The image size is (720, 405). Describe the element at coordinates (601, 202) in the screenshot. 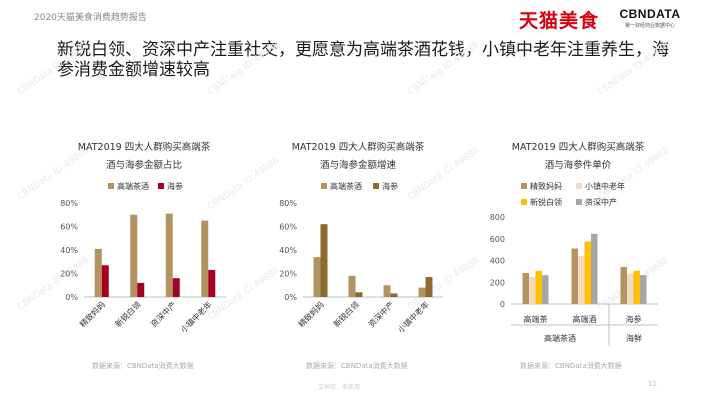

I see `legend-label: 资深中产` at that location.